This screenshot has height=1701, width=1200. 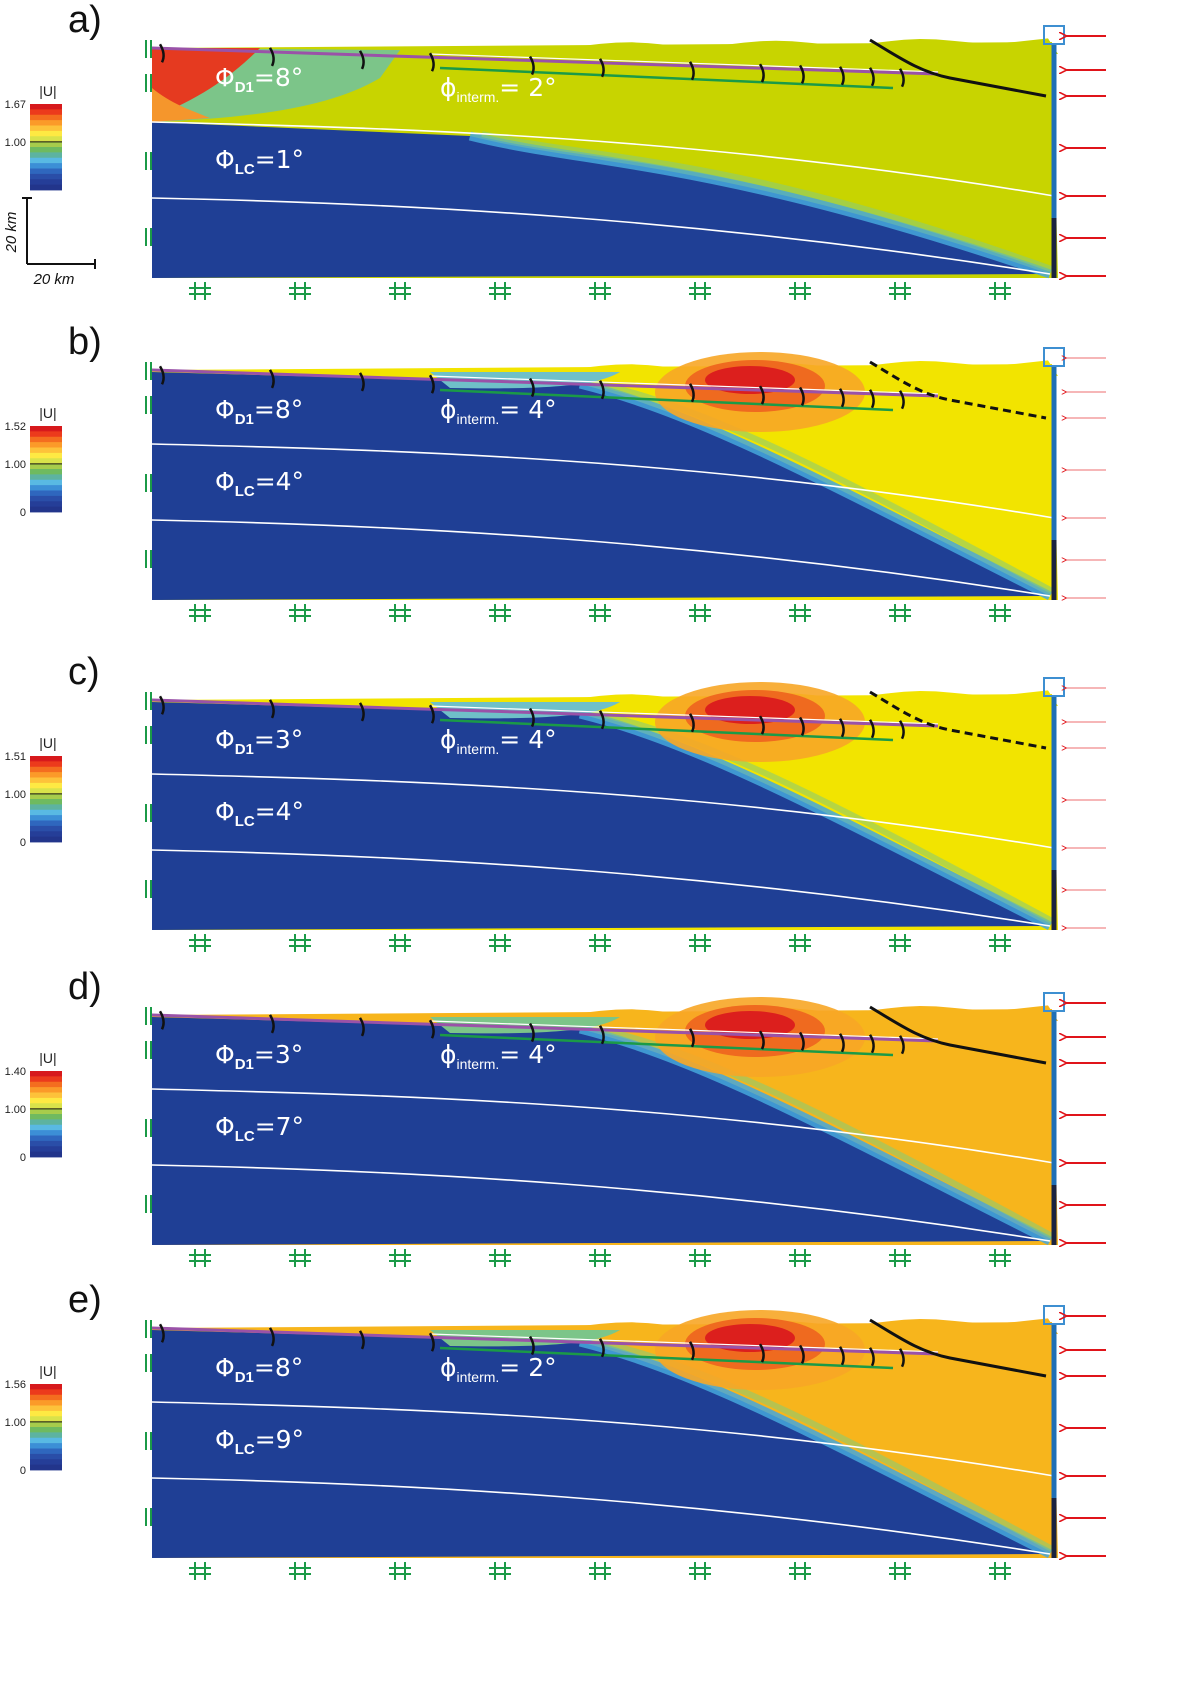 I want to click on colorbar: |U| 1.52 1.00 0, so click(x=33, y=462).